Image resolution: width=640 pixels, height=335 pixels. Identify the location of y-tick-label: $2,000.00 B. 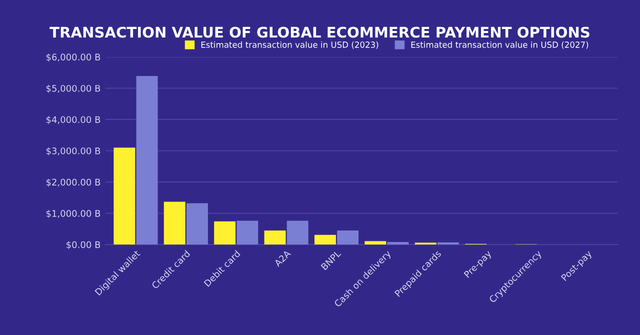
(73, 182).